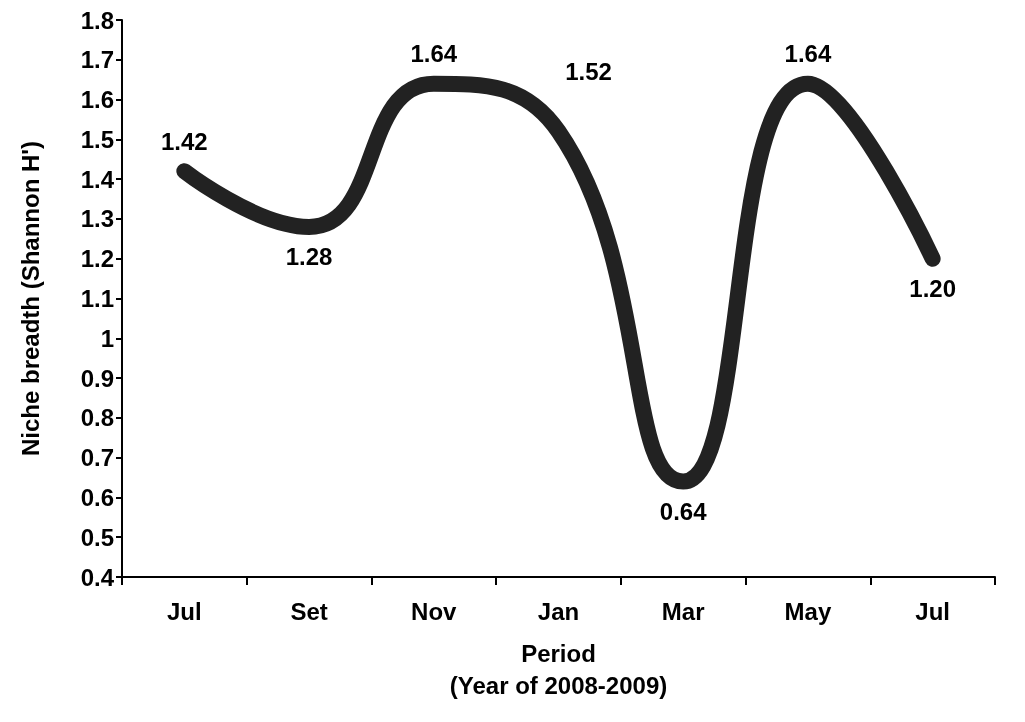 The width and height of the screenshot is (1025, 722). What do you see at coordinates (97, 418) in the screenshot?
I see `y-tick-label: 0.8` at bounding box center [97, 418].